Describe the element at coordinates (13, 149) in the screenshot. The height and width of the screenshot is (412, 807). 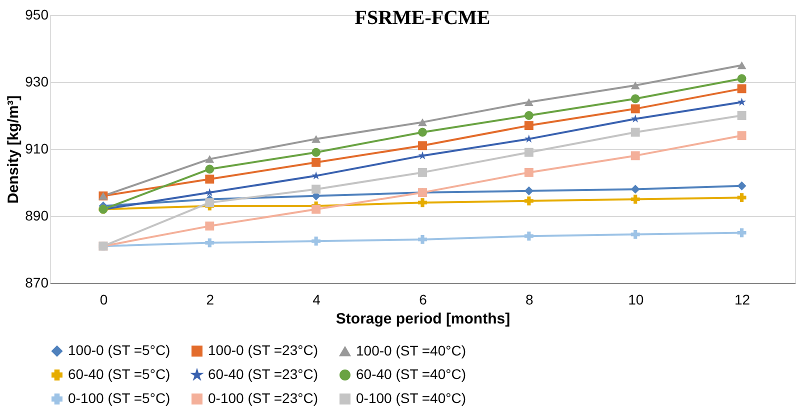
I see `y-axis-title: Density [kg/m³]` at that location.